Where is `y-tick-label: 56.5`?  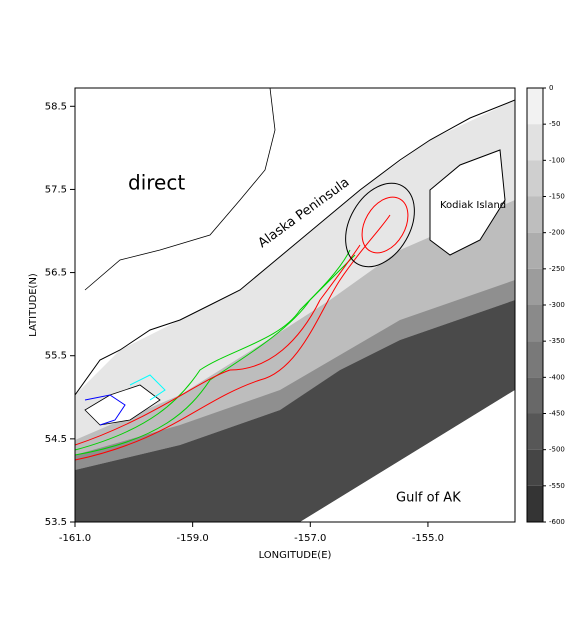
y-tick-label: 56.5 is located at coordinates (56, 273).